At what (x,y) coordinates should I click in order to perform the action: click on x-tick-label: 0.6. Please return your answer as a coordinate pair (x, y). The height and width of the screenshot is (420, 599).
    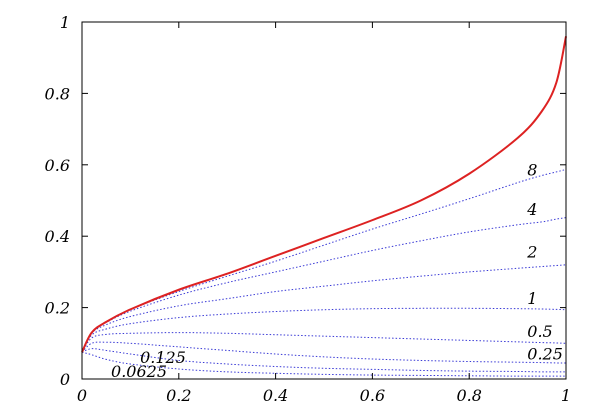
    Looking at the image, I should click on (372, 395).